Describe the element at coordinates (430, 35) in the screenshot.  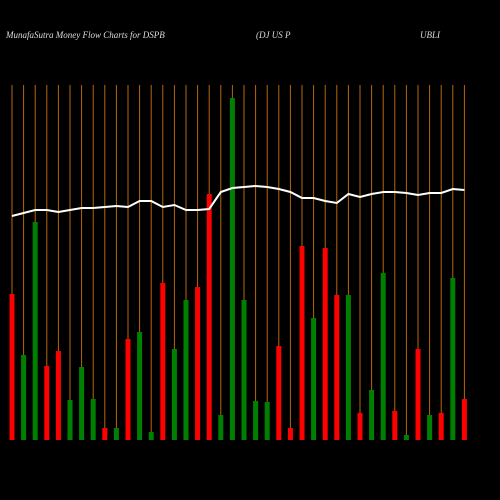
I see `chart-subtitle: UBLI` at that location.